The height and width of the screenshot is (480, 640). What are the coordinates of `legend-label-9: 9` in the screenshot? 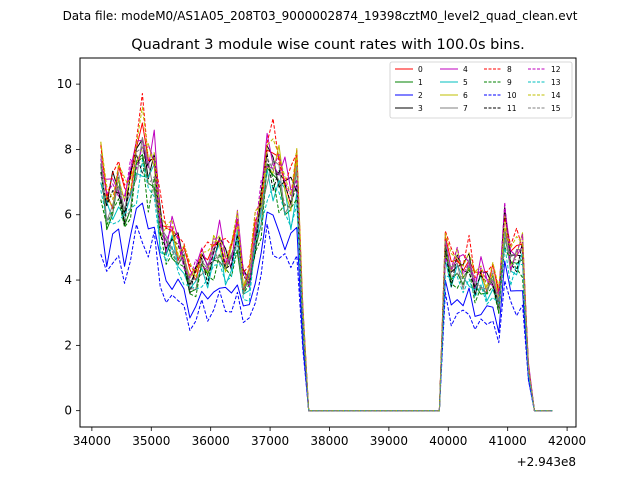 It's located at (509, 82).